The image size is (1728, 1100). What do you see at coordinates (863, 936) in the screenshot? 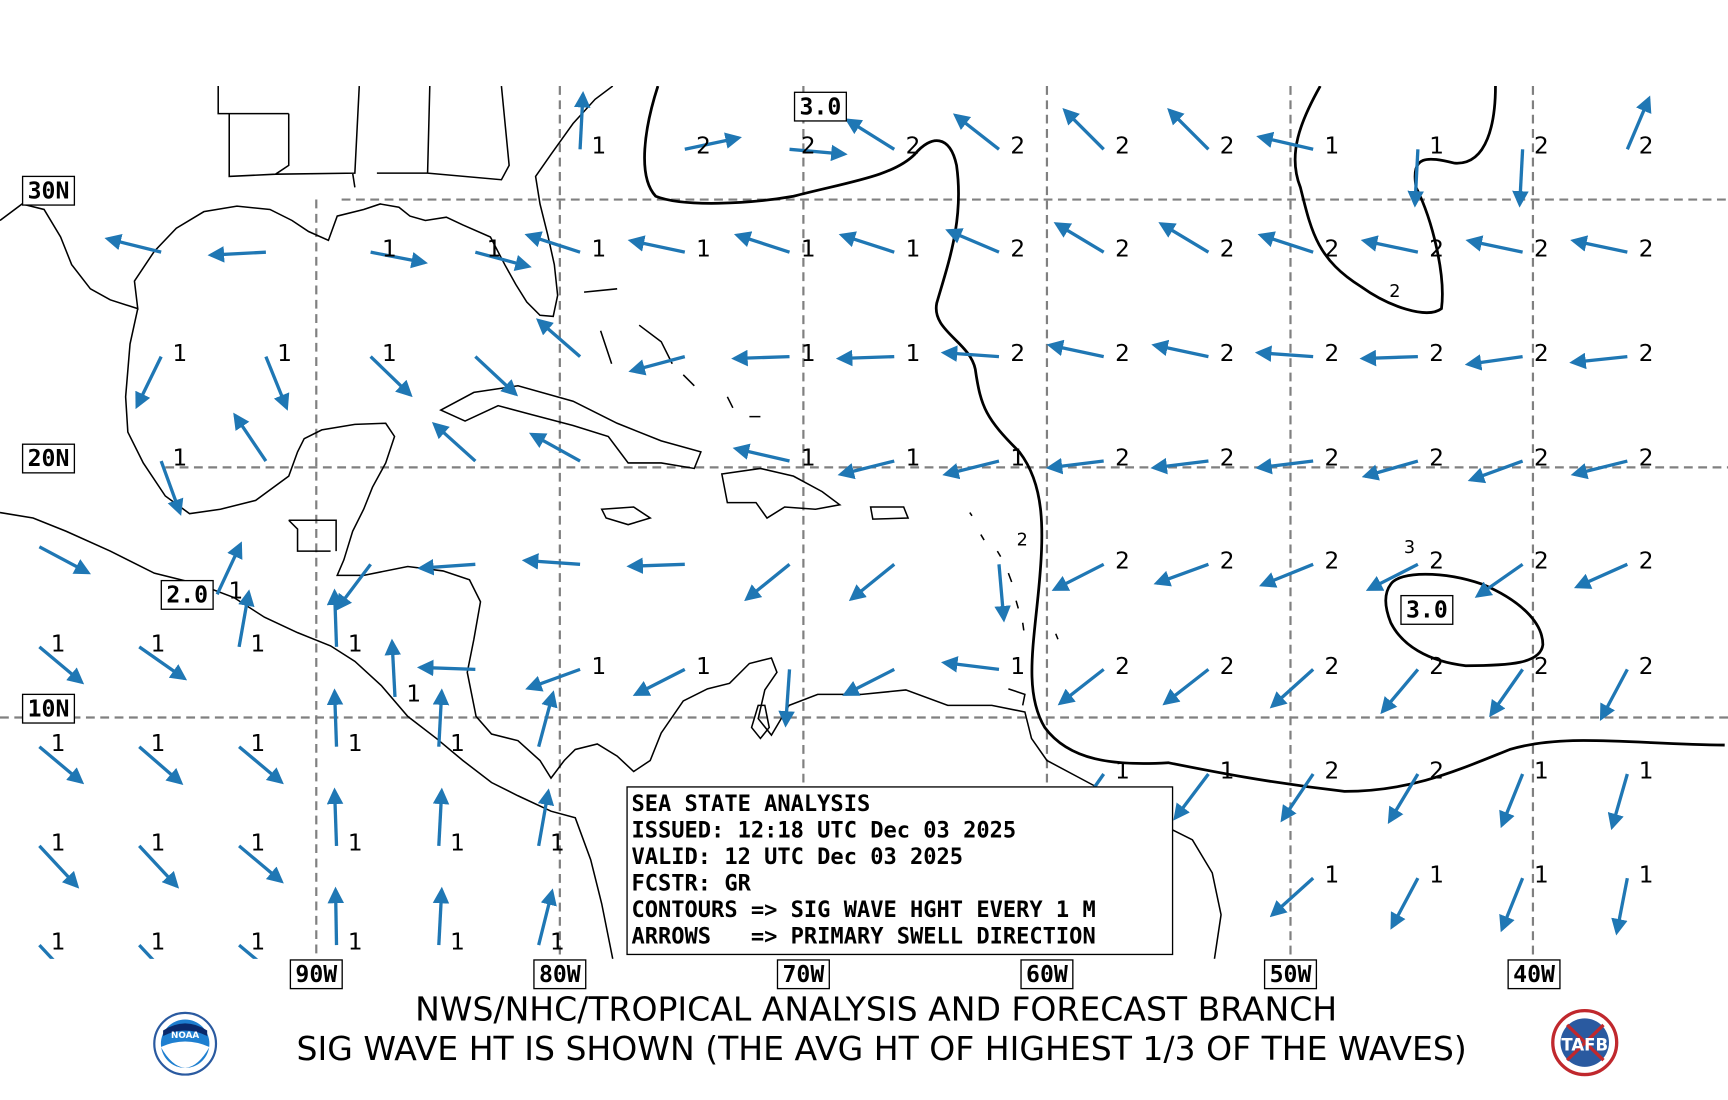
I see `info-line-arrows: ARROWS => PRIMARY SWELL DIRECTION` at bounding box center [863, 936].